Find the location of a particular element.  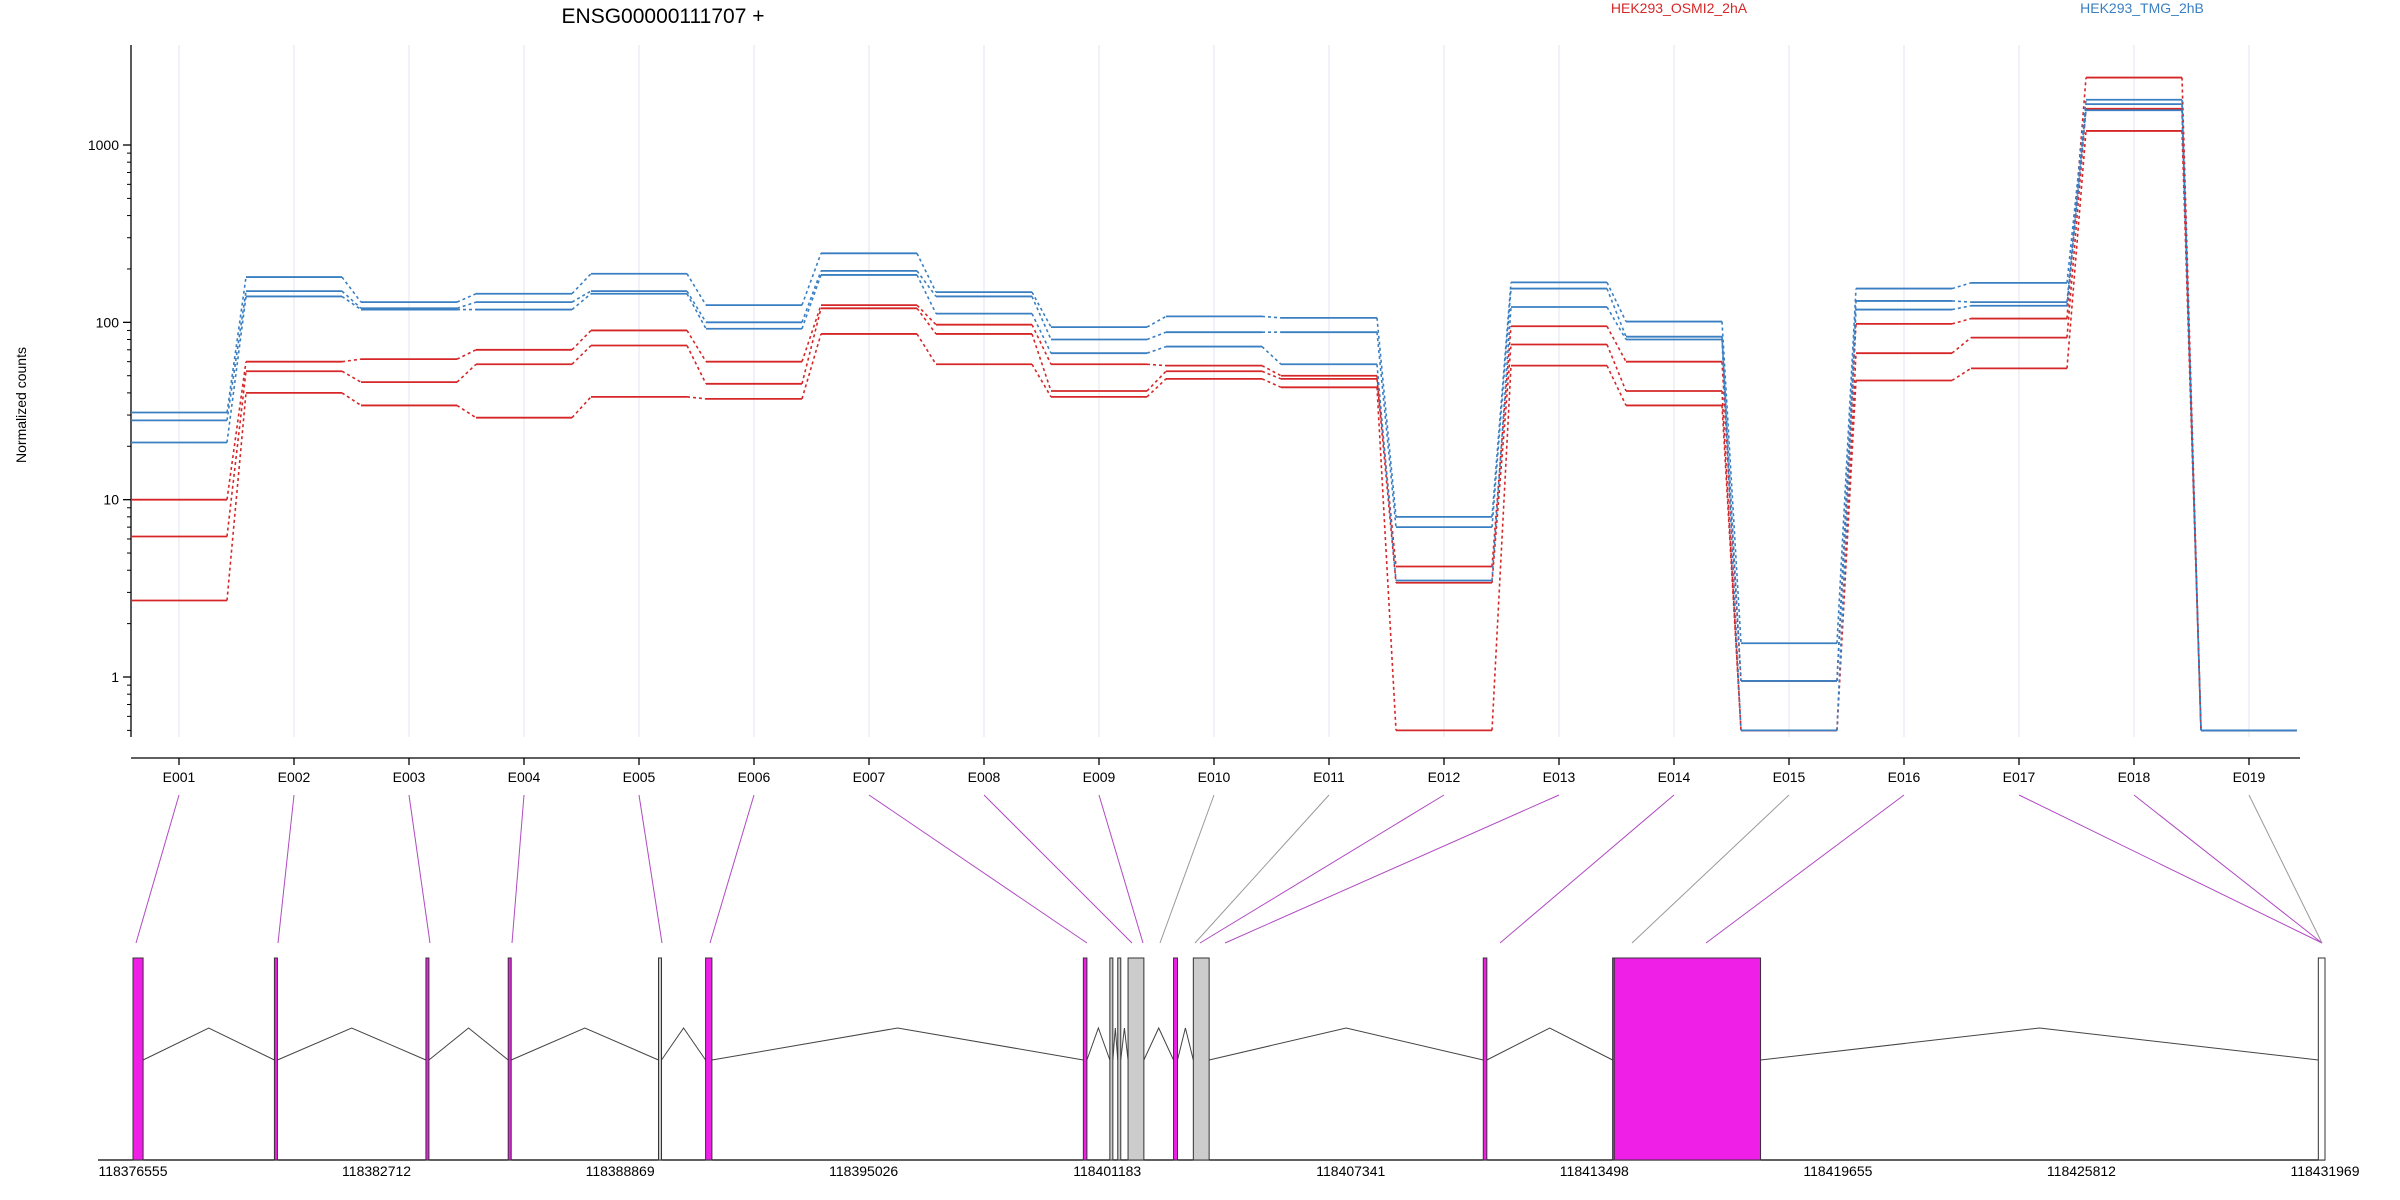

x-tick-label: E001 is located at coordinates (179, 777).